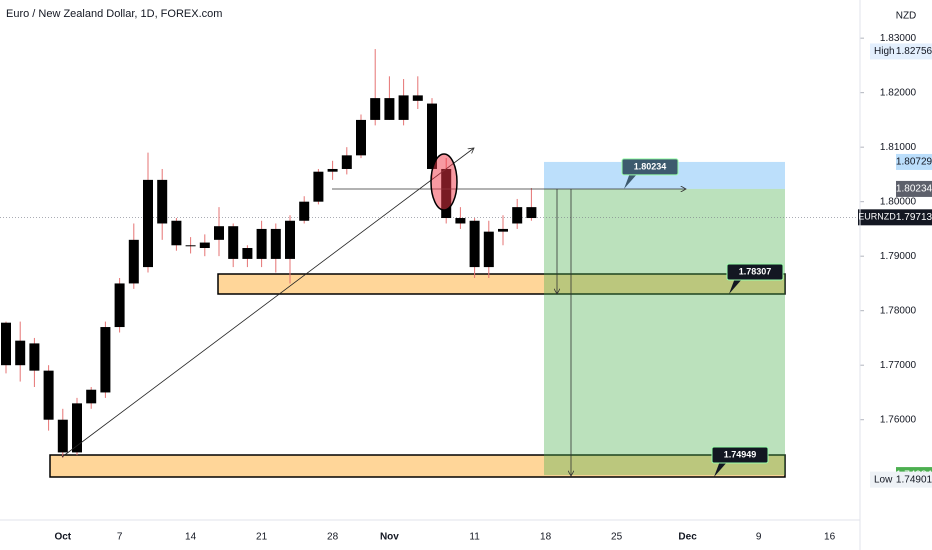  Describe the element at coordinates (914, 479) in the screenshot. I see `extreme-value: 1.74901` at that location.